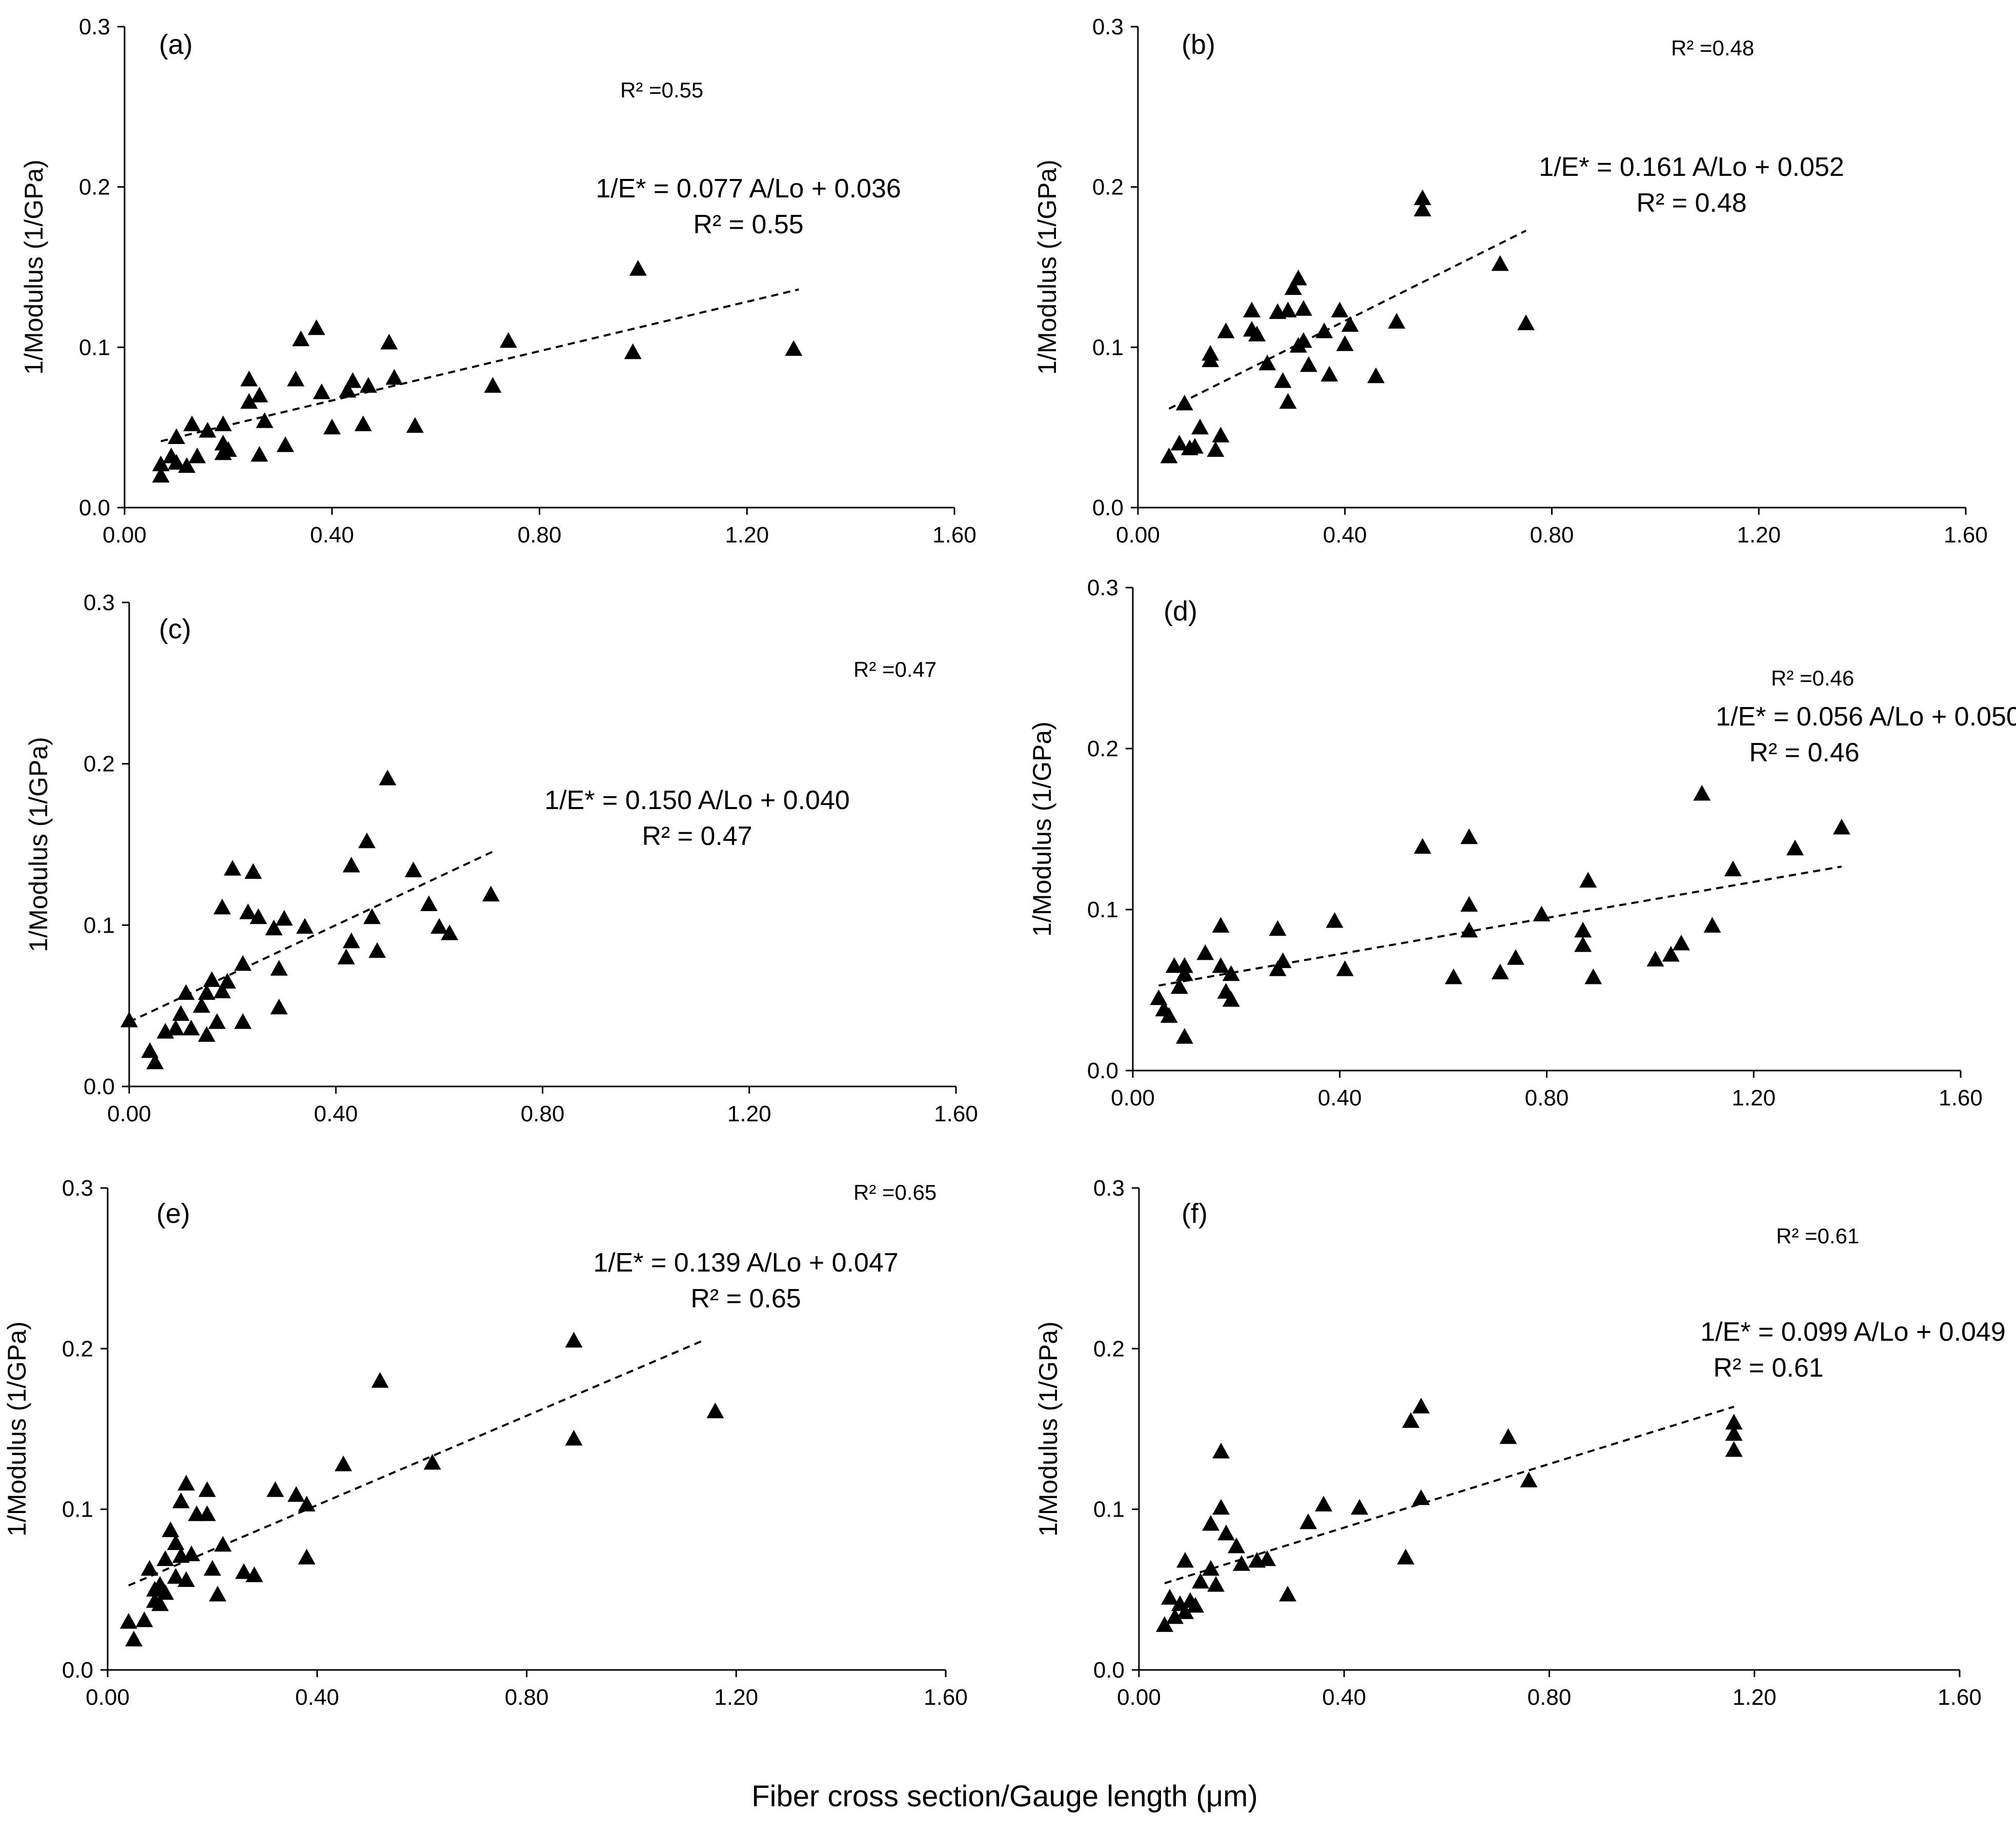 The height and width of the screenshot is (1834, 2016). I want to click on r2-label: R² =0.46, so click(1813, 678).